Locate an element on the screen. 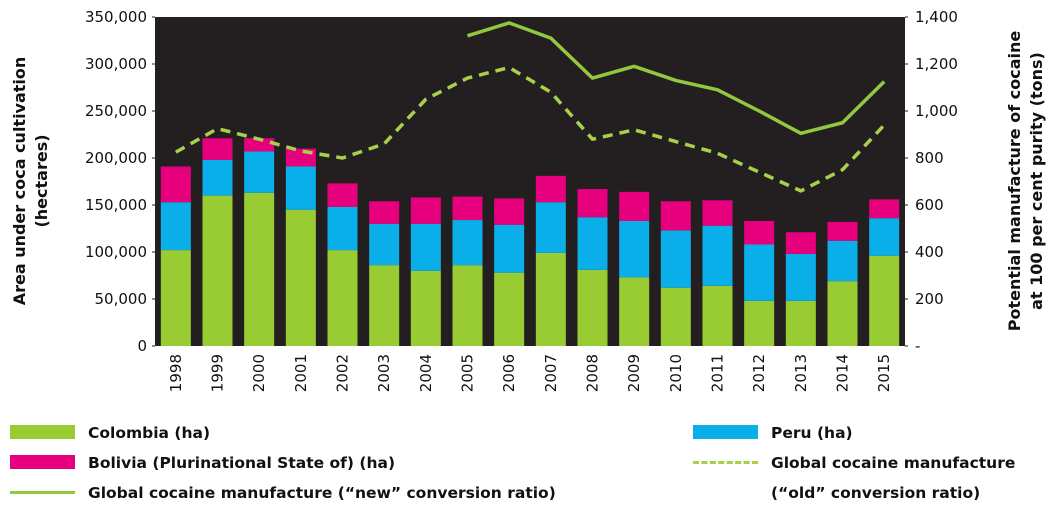  x-tick-label: 2002 is located at coordinates (343, 373).